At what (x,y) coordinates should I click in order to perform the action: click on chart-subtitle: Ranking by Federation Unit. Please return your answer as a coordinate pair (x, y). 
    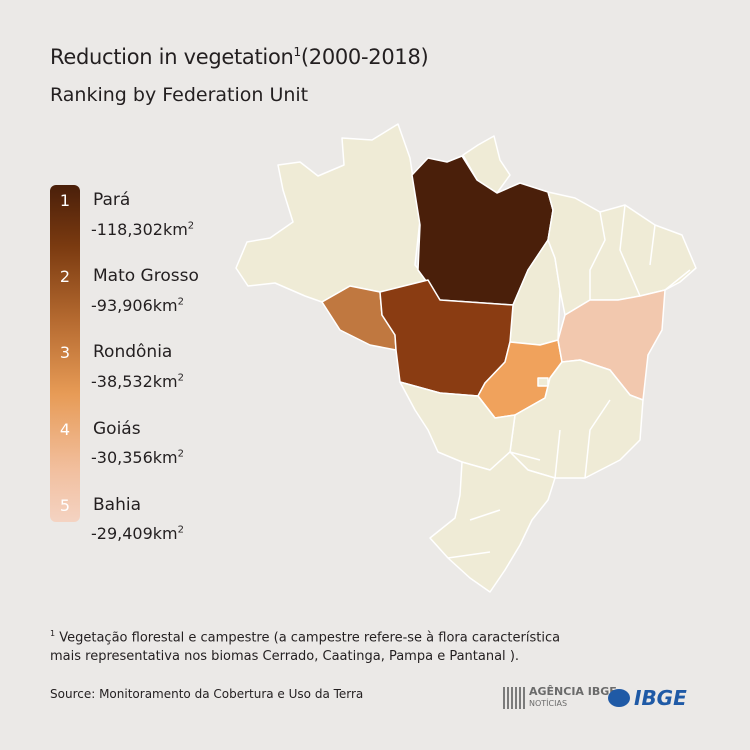
    Looking at the image, I should click on (179, 95).